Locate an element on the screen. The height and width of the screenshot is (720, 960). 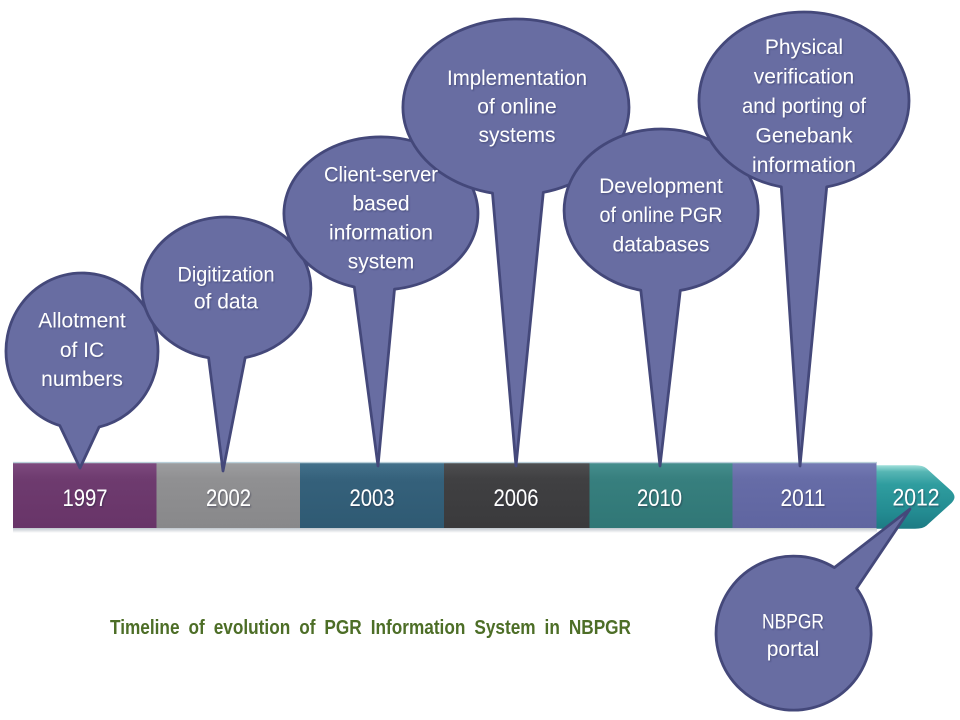
svg-text: Genebank is located at coordinates (804, 136).